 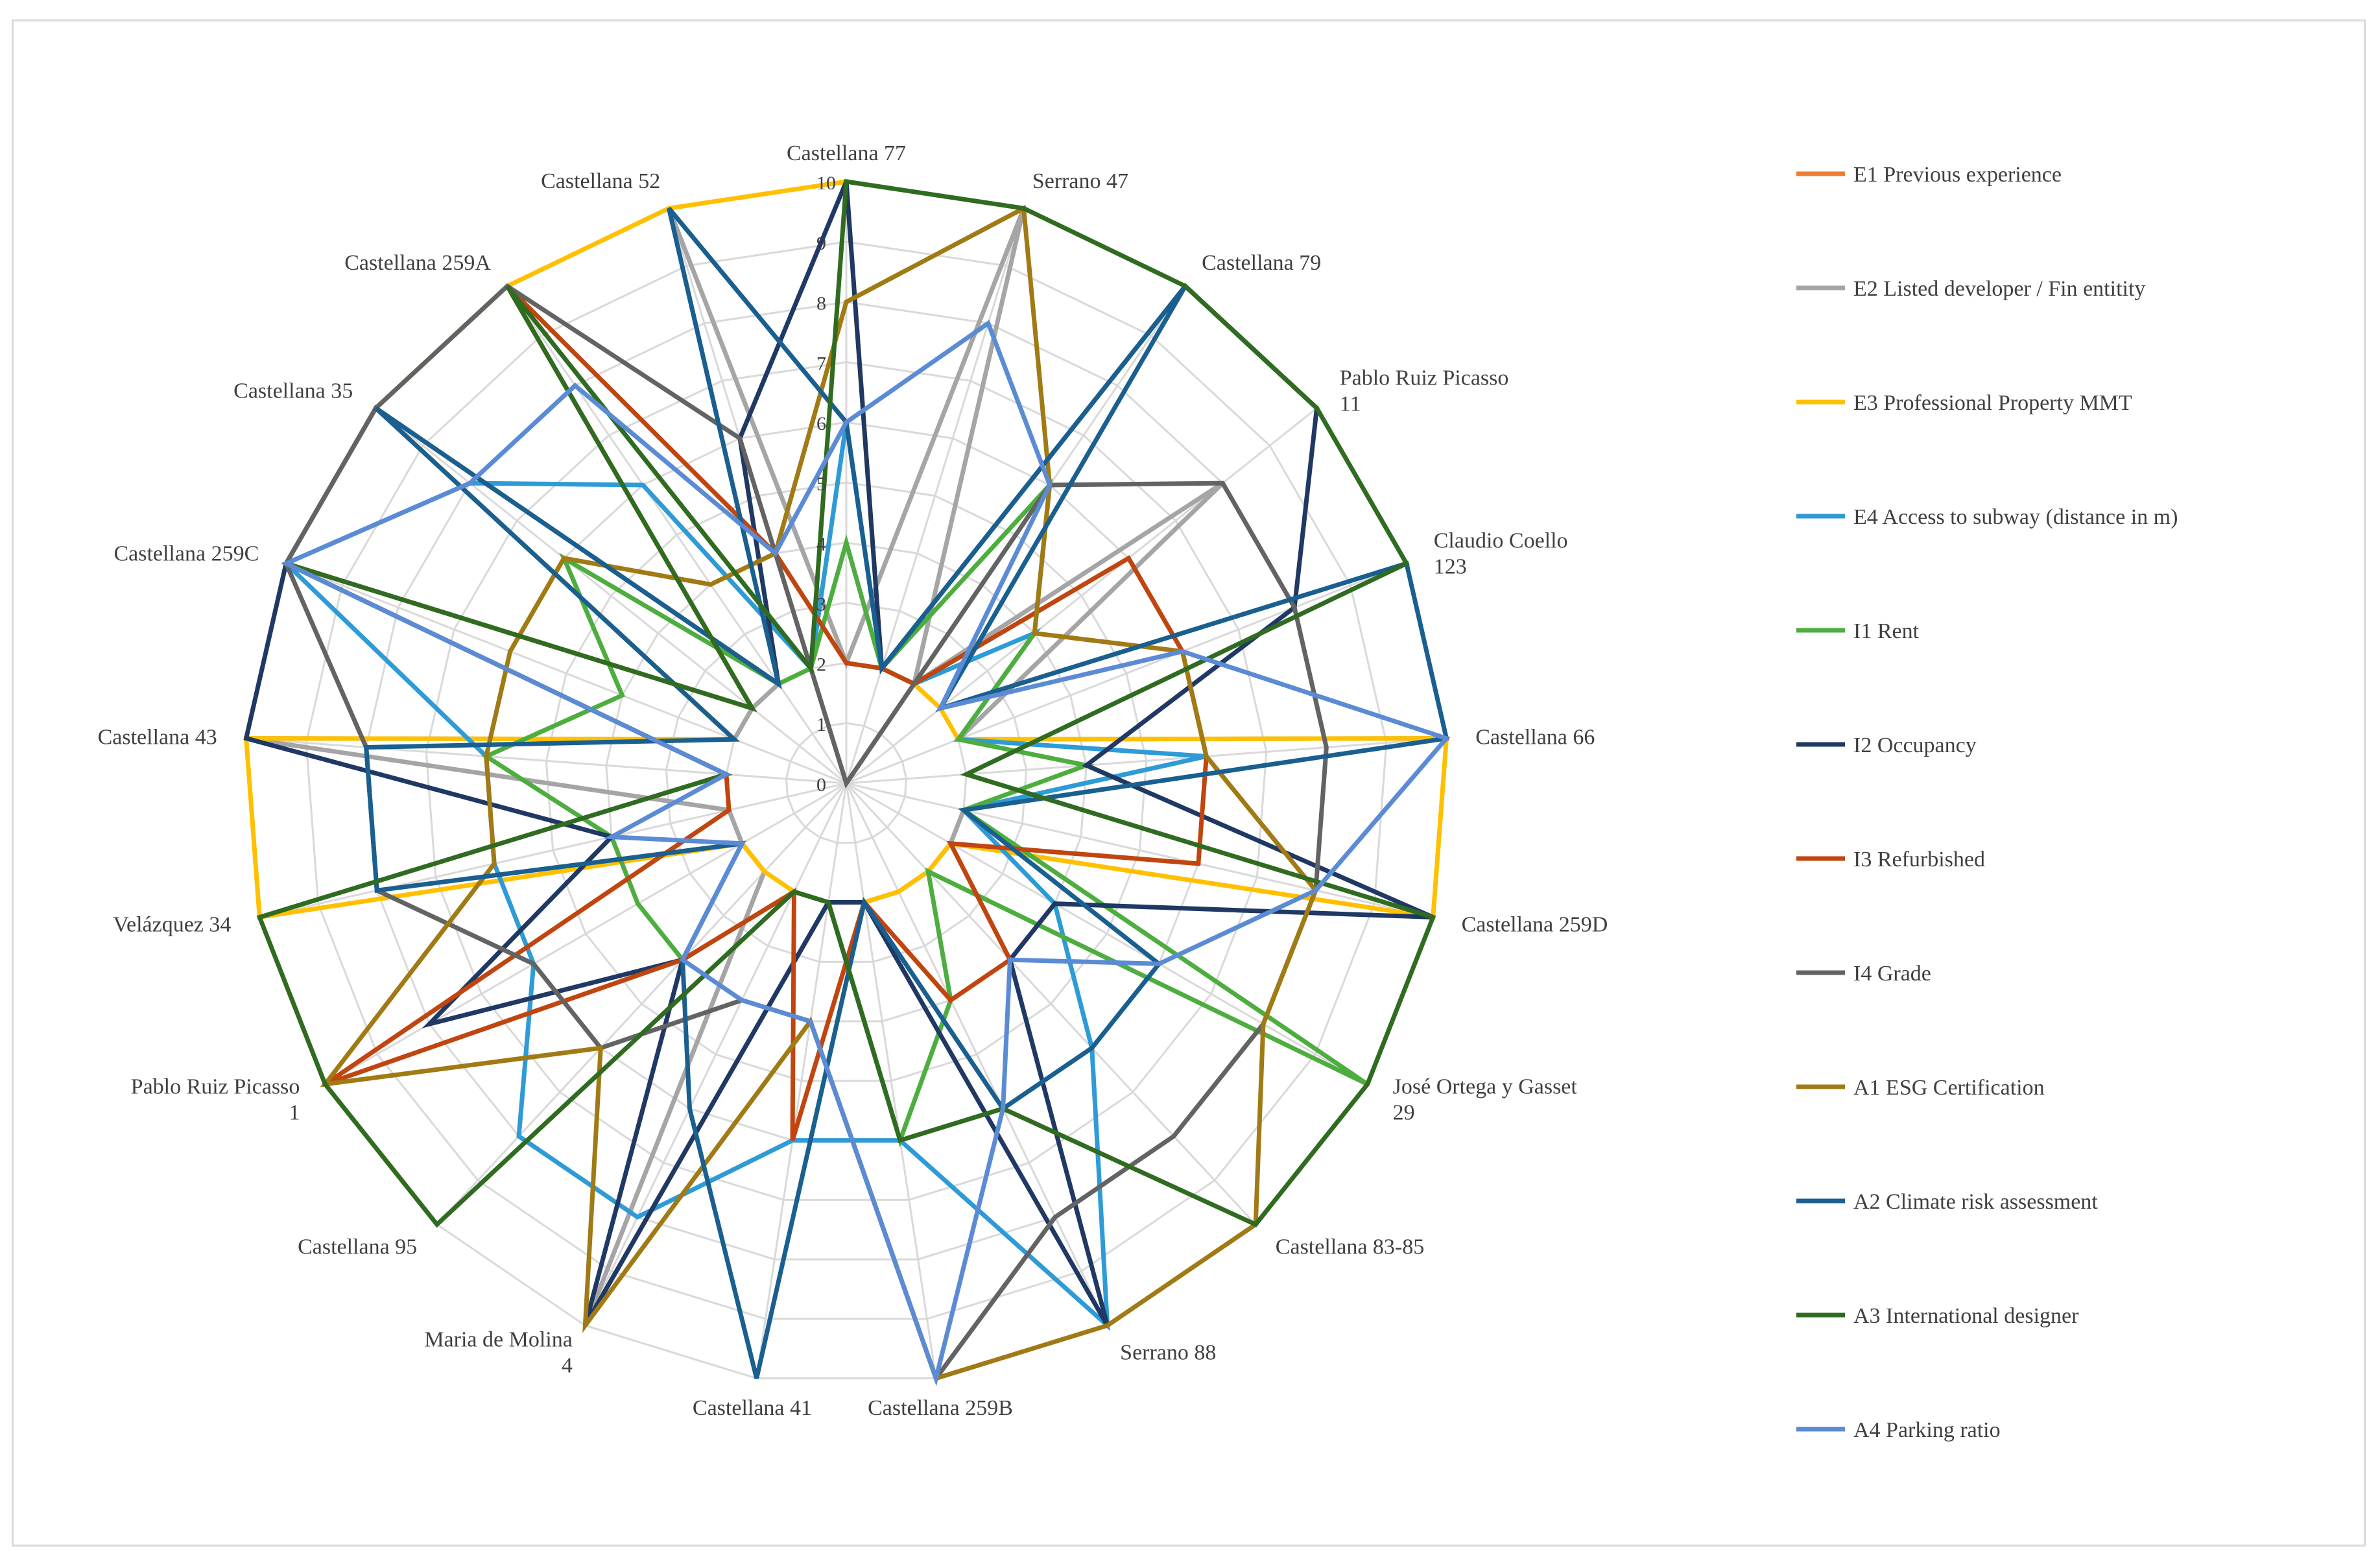 What do you see at coordinates (1999, 289) in the screenshot?
I see `legend-label: E2 Listed developer / Fin entitity` at bounding box center [1999, 289].